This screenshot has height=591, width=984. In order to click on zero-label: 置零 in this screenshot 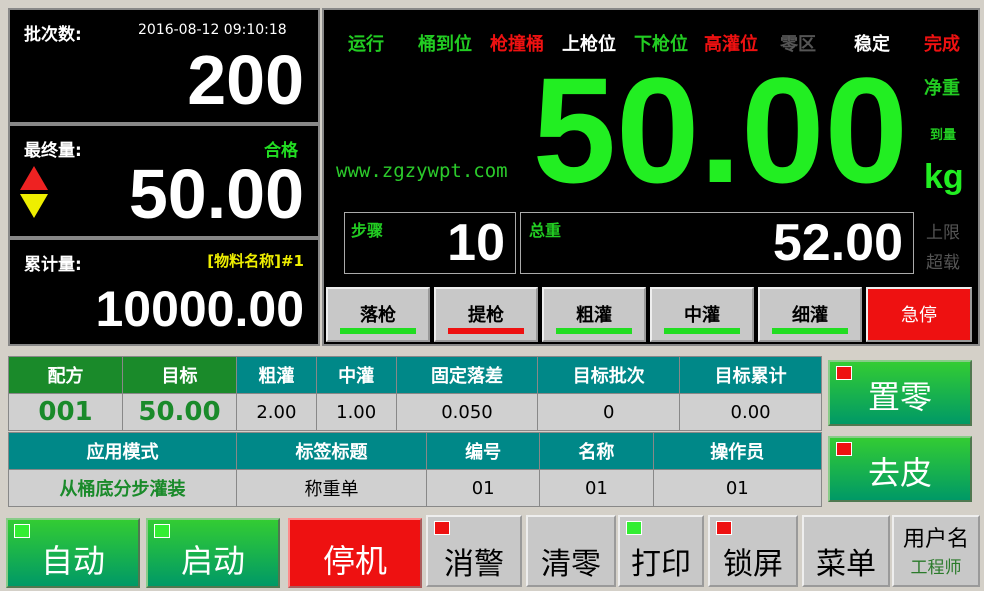, I will do `click(899, 397)`.